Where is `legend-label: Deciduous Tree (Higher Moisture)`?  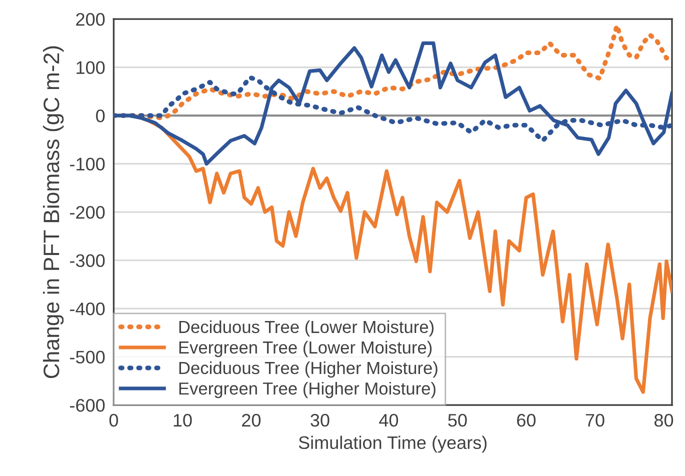 legend-label: Deciduous Tree (Higher Moisture) is located at coordinates (308, 369).